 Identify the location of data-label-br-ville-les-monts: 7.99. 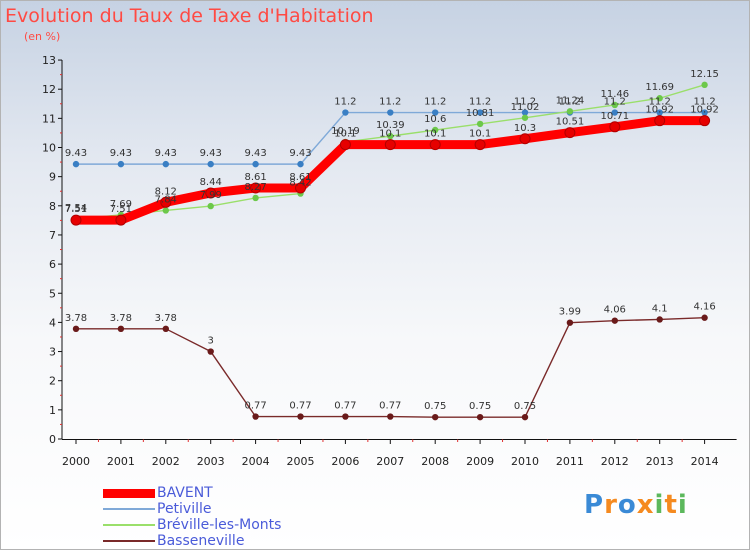
(211, 195).